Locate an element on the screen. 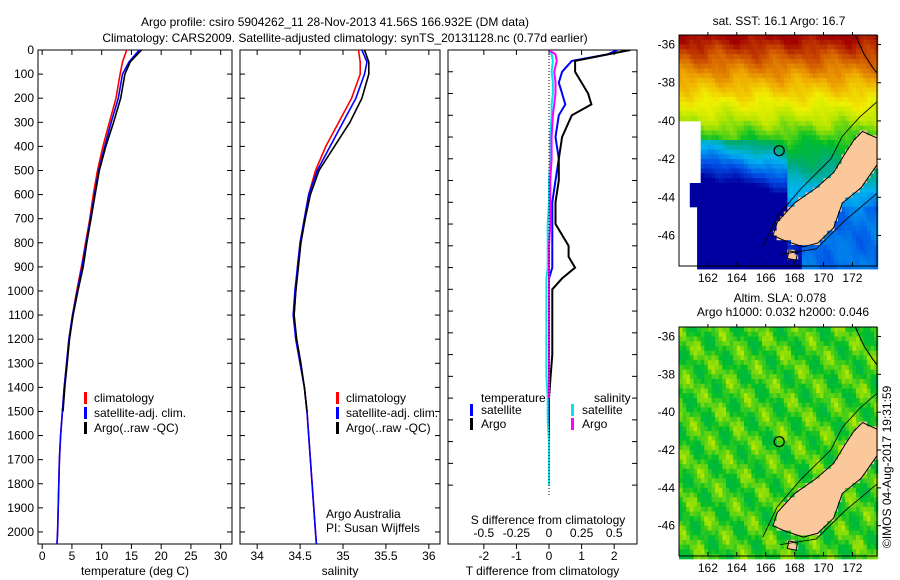  x2-tick-label: -0.5 is located at coordinates (484, 533).